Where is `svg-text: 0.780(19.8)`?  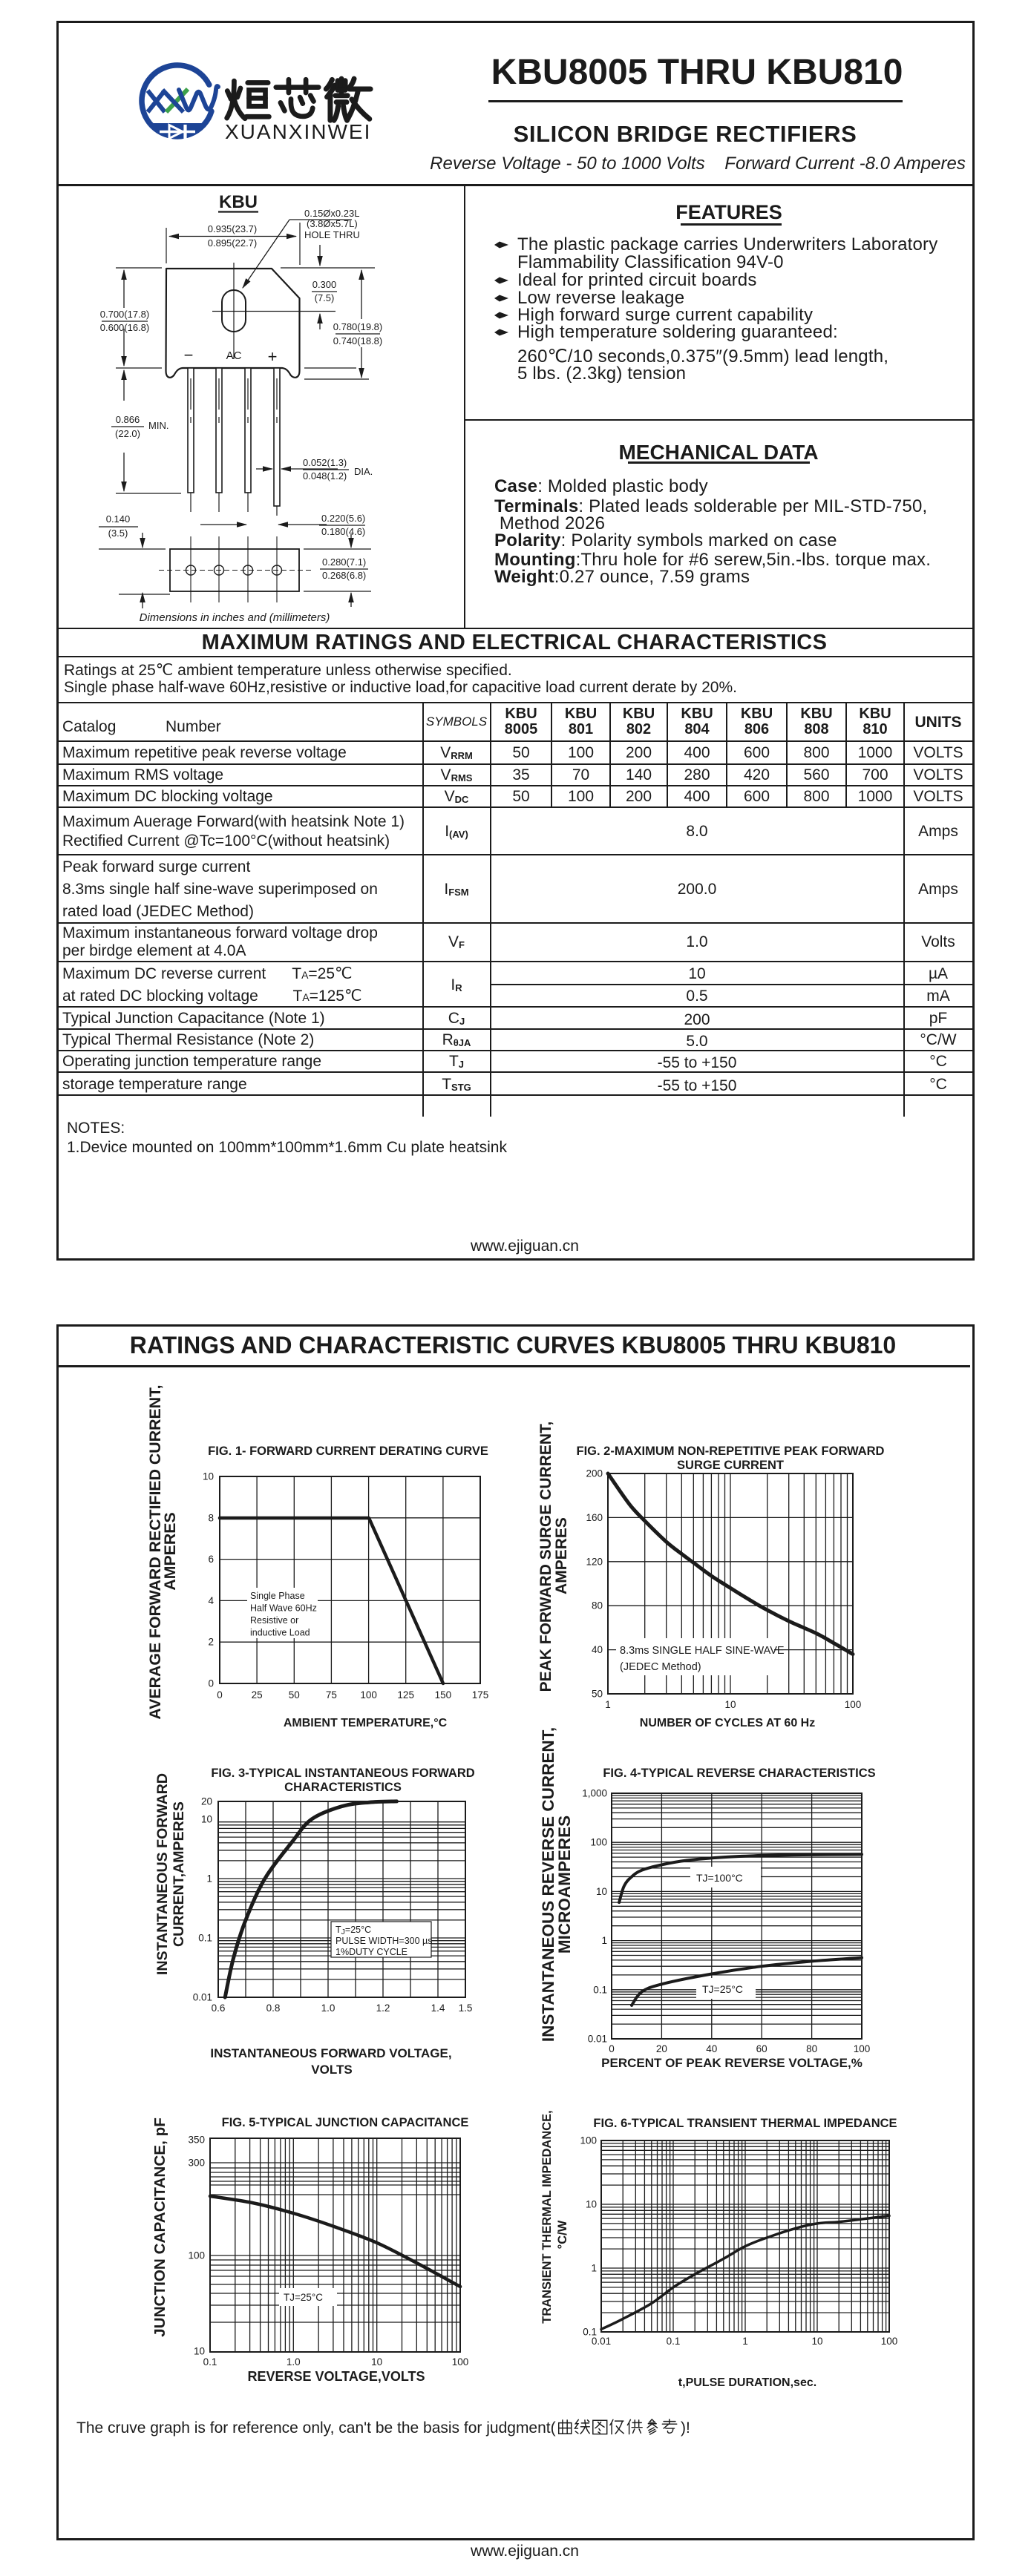
svg-text: 0.780(19.8) is located at coordinates (358, 326).